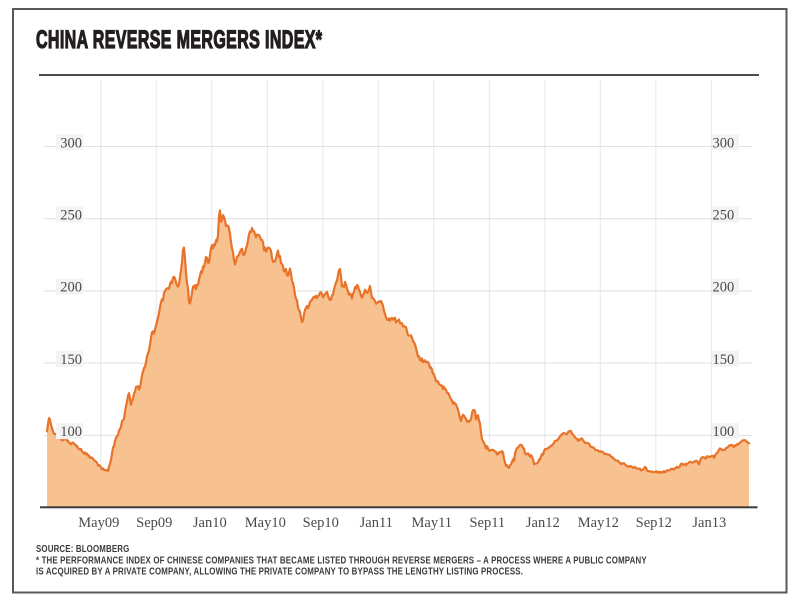 The image size is (800, 610). I want to click on svg-text: CHINA REVERSE MERGERS INDEX*, so click(179, 40).